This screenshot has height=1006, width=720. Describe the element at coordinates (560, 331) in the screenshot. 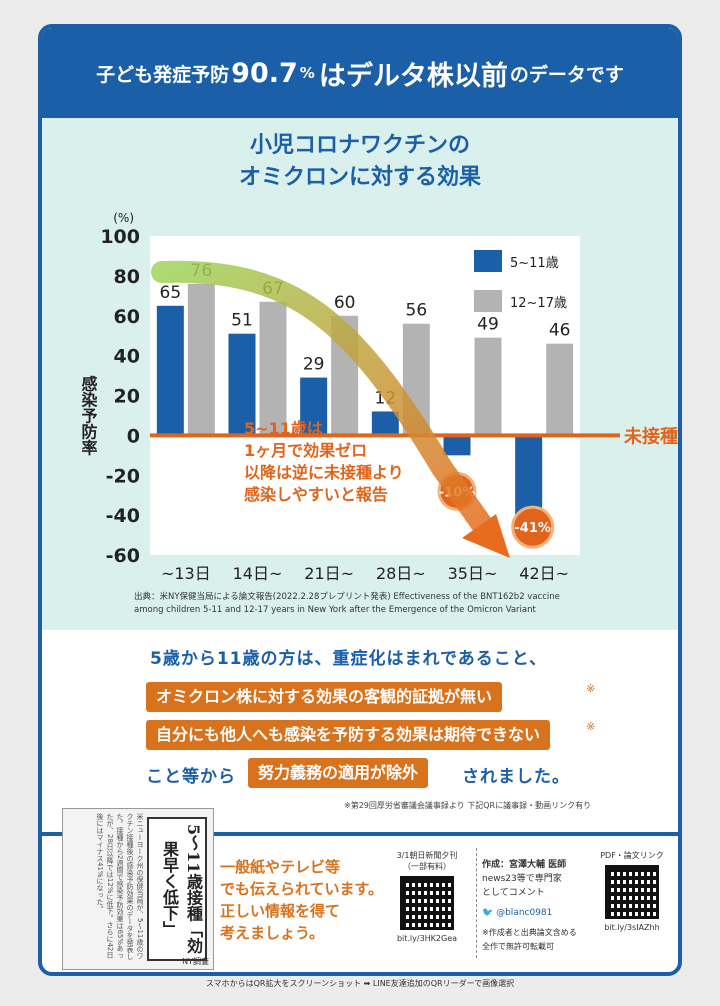

I see `data-label-s1-5: 46` at that location.